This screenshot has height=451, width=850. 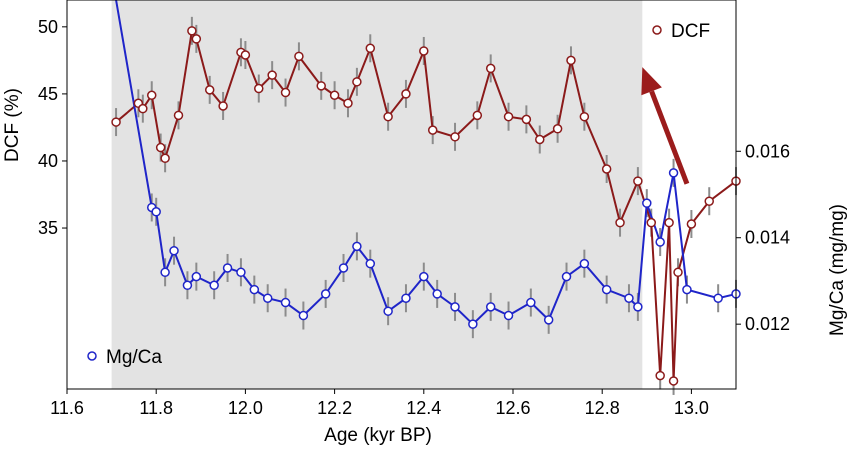 What do you see at coordinates (767, 324) in the screenshot?
I see `y-right-tick-label: 0.012` at bounding box center [767, 324].